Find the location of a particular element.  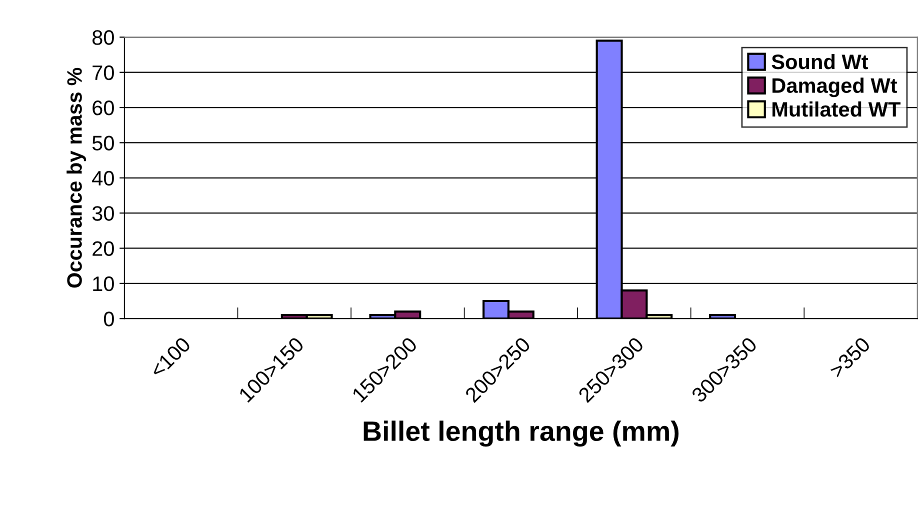

y-tick-label: 20 is located at coordinates (103, 248).